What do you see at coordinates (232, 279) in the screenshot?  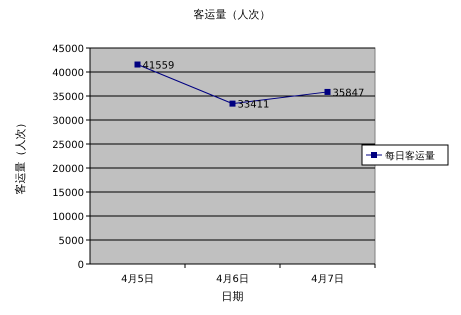 I see `x-tick-label: 4月6日` at bounding box center [232, 279].